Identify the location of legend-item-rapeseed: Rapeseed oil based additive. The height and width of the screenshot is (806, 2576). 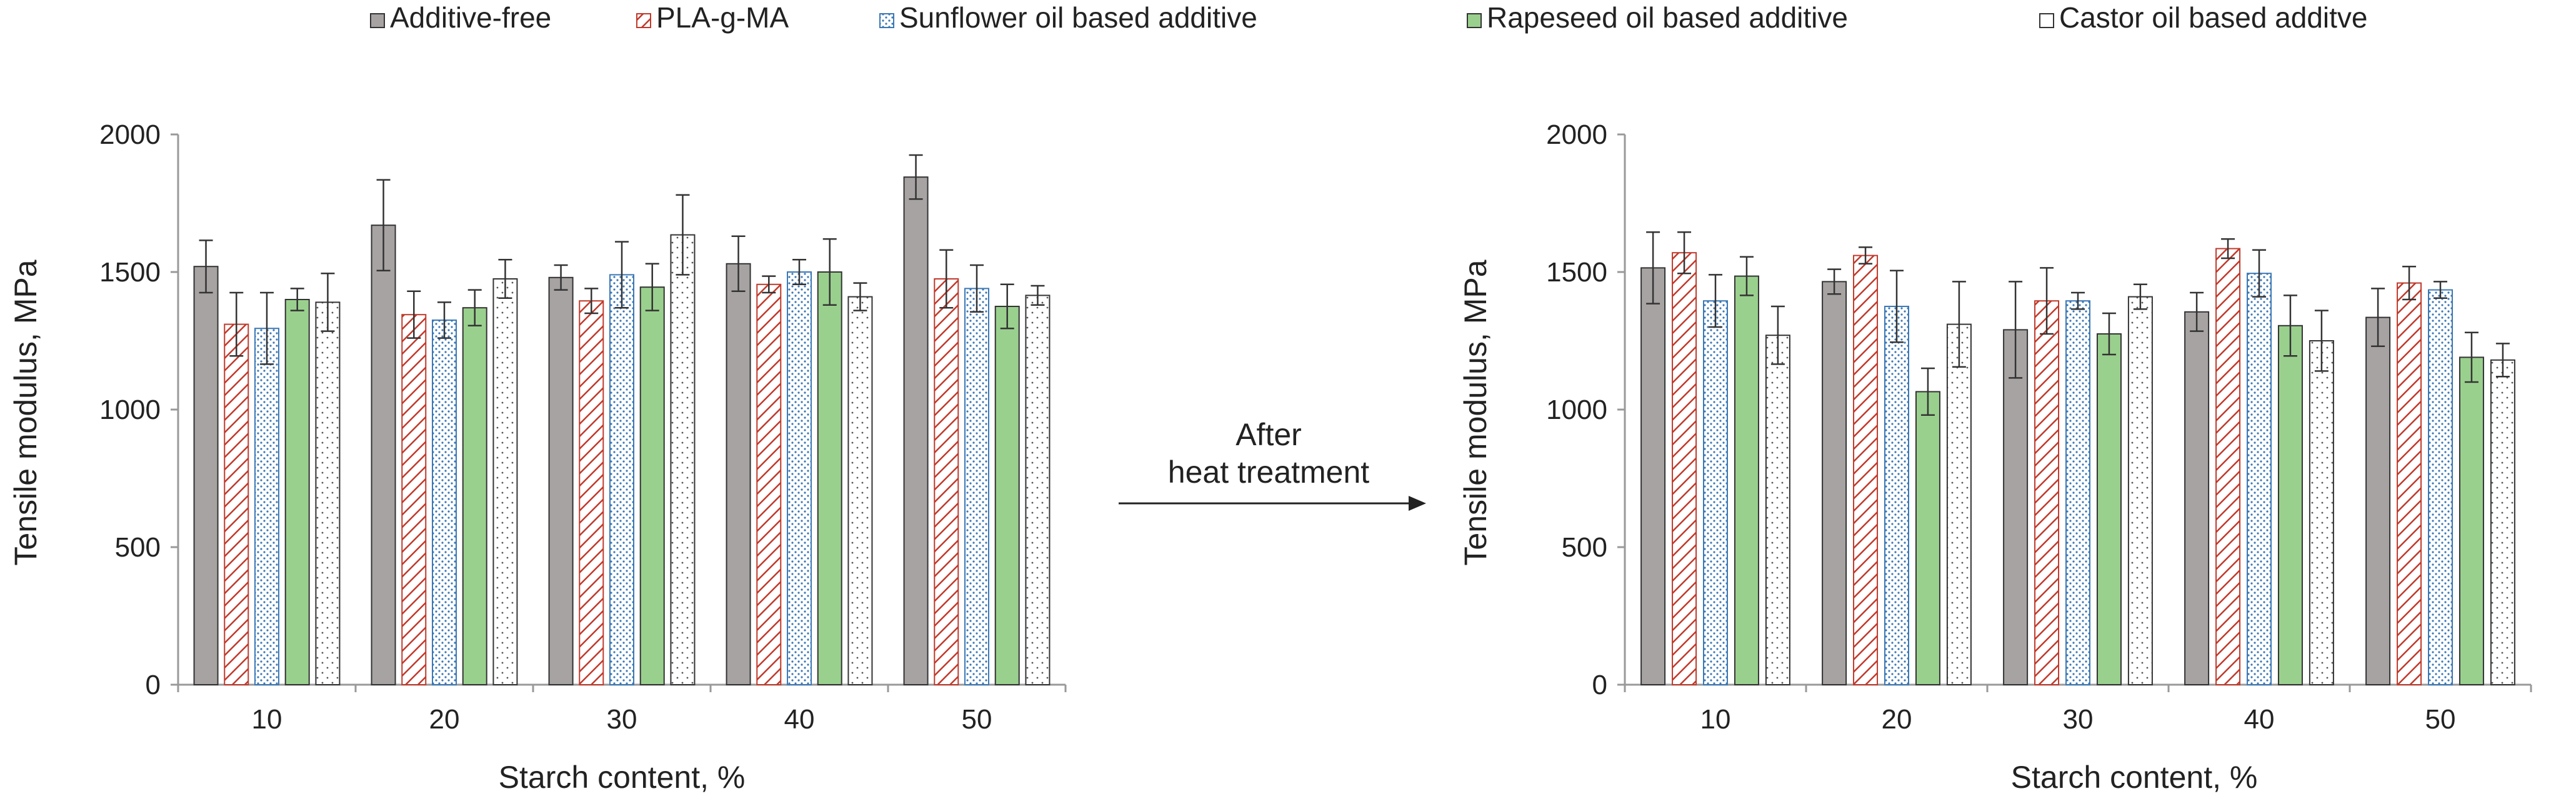
(1657, 18).